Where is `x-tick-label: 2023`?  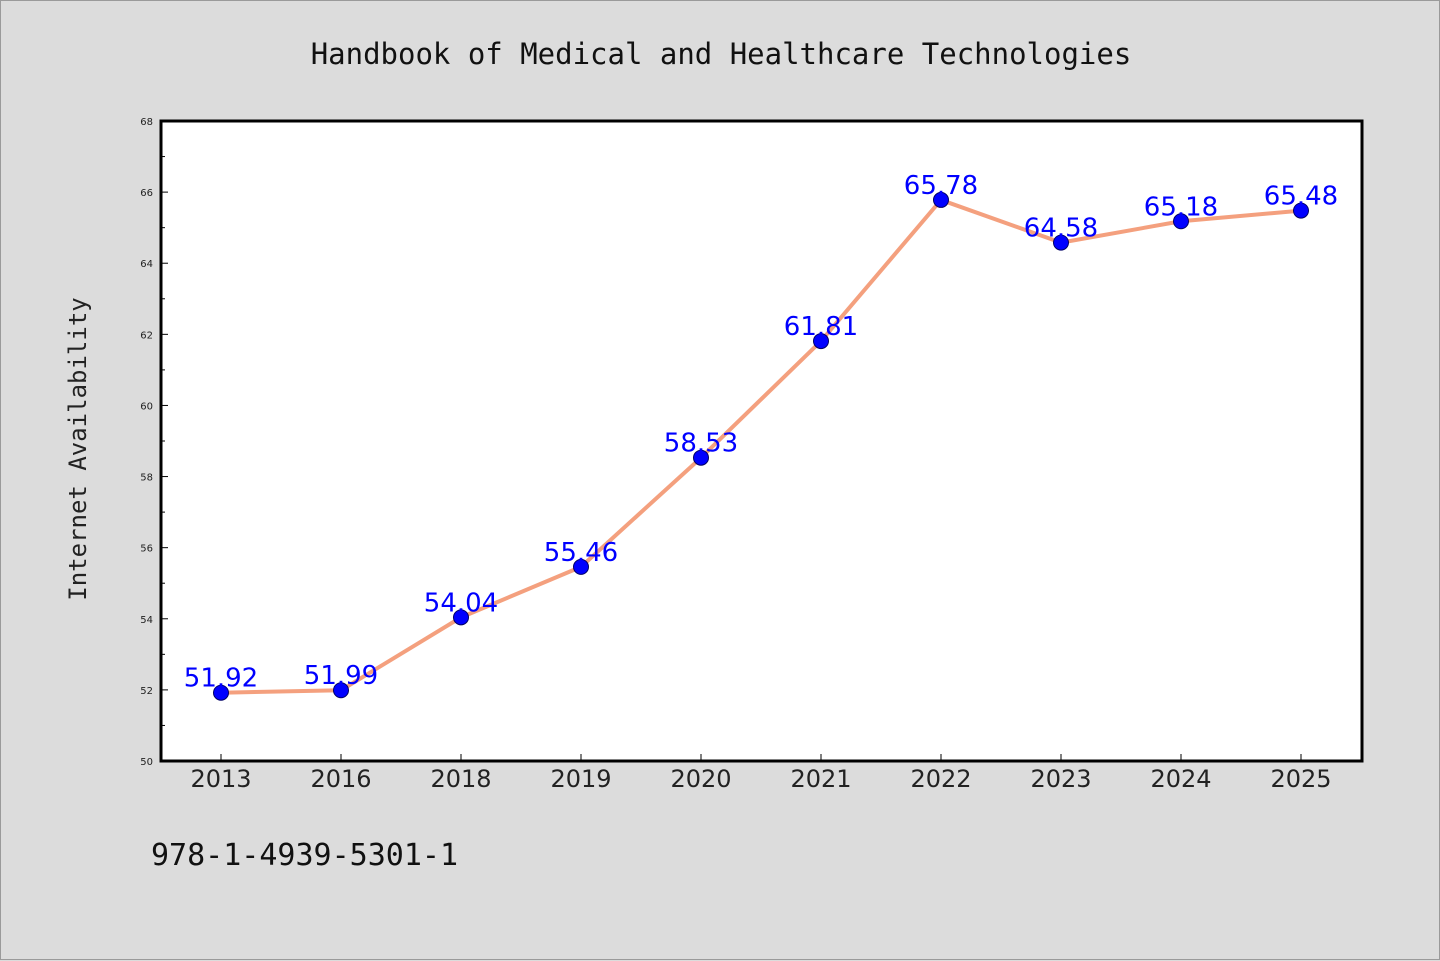
x-tick-label: 2023 is located at coordinates (1060, 779).